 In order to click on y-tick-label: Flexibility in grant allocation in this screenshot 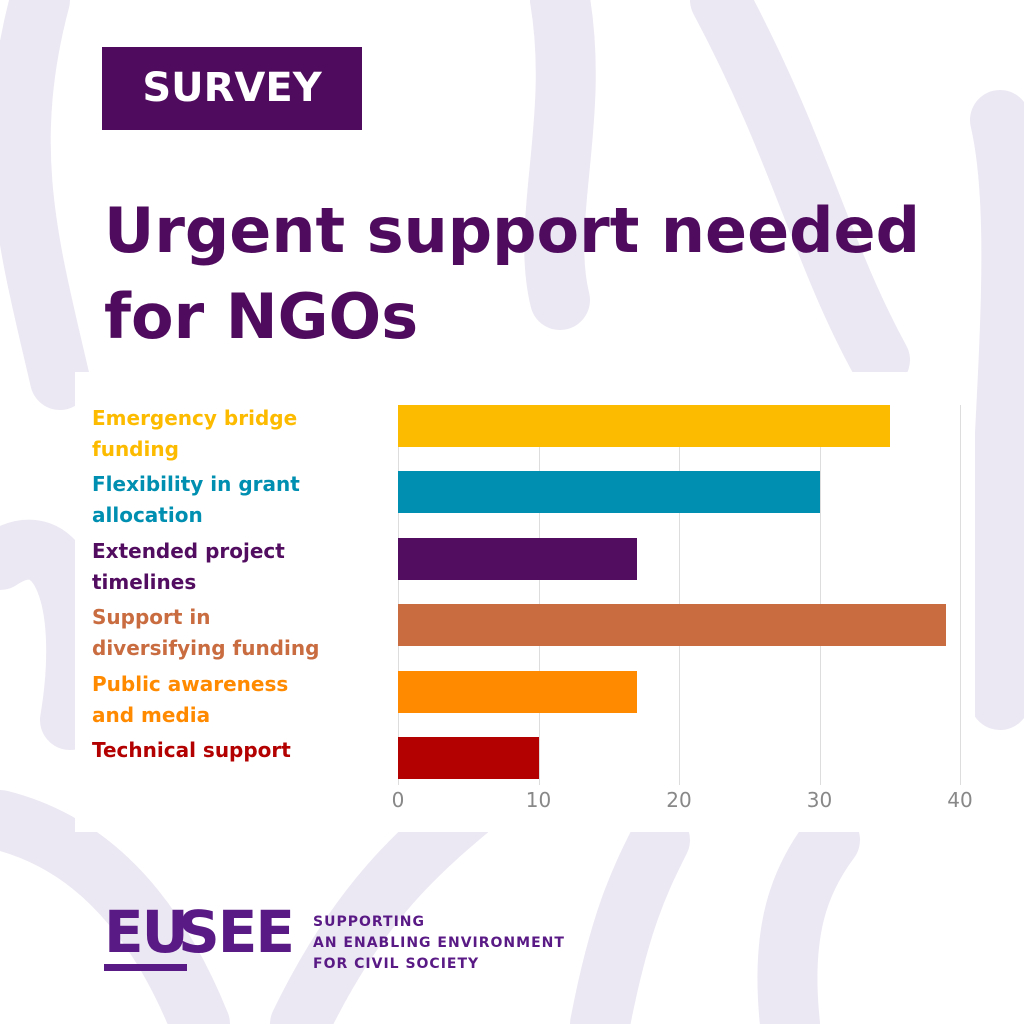, I will do `click(196, 500)`.